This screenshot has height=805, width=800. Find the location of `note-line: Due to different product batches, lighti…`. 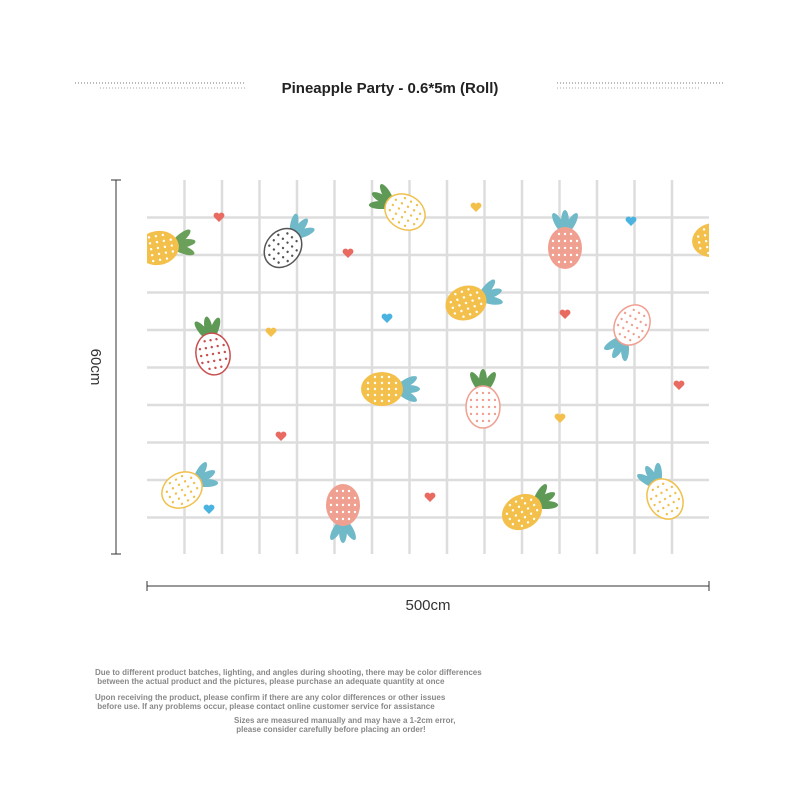

note-line: Due to different product batches, lighti… is located at coordinates (288, 672).